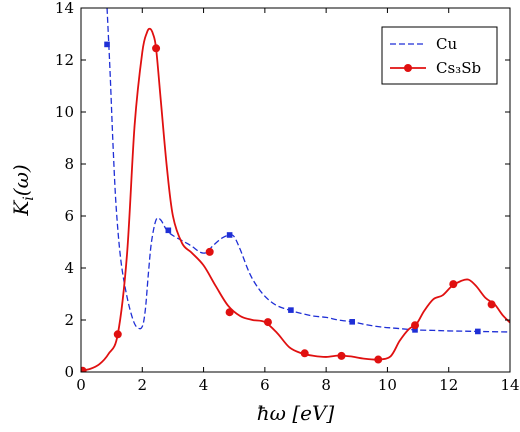  What do you see at coordinates (458, 68) in the screenshot?
I see `legend-label: Cs₃Sb` at bounding box center [458, 68].